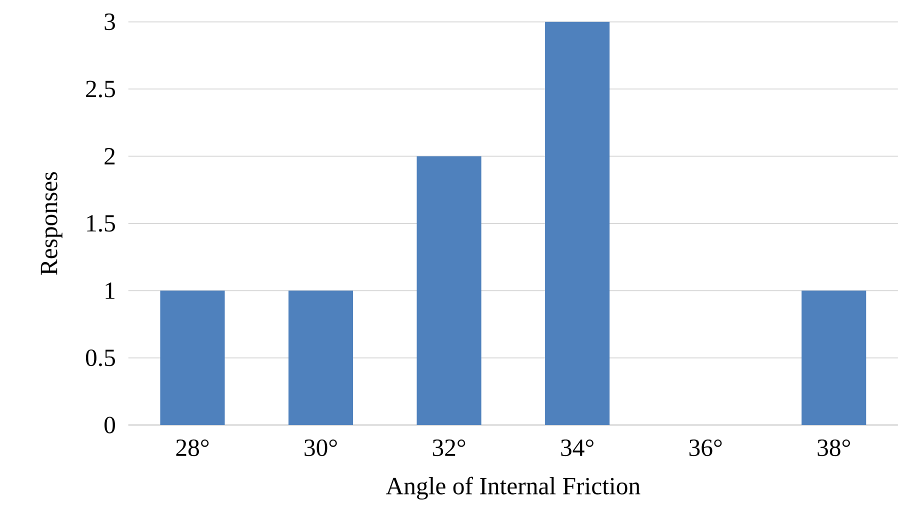 The image size is (898, 529). Describe the element at coordinates (705, 447) in the screenshot. I see `x-tick-label: 36°` at that location.